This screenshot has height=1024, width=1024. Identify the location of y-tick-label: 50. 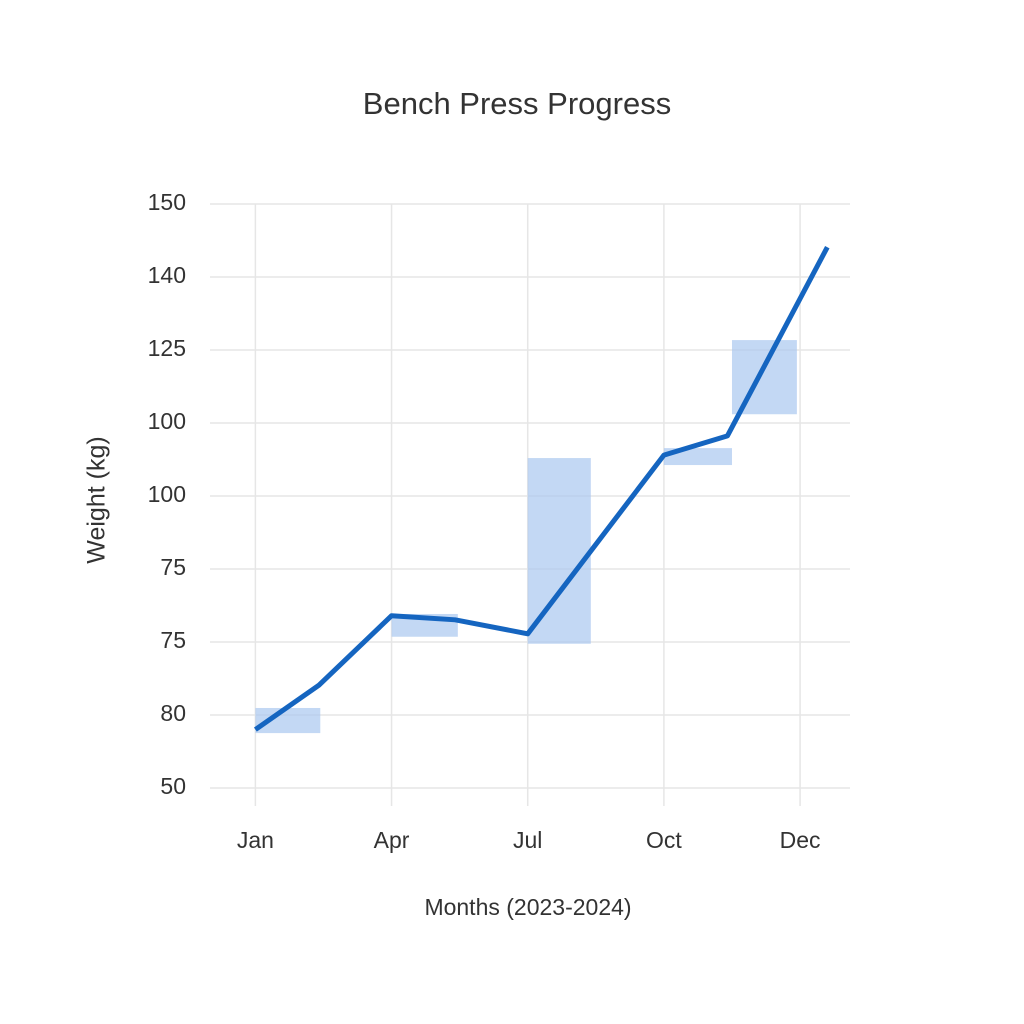
(173, 786).